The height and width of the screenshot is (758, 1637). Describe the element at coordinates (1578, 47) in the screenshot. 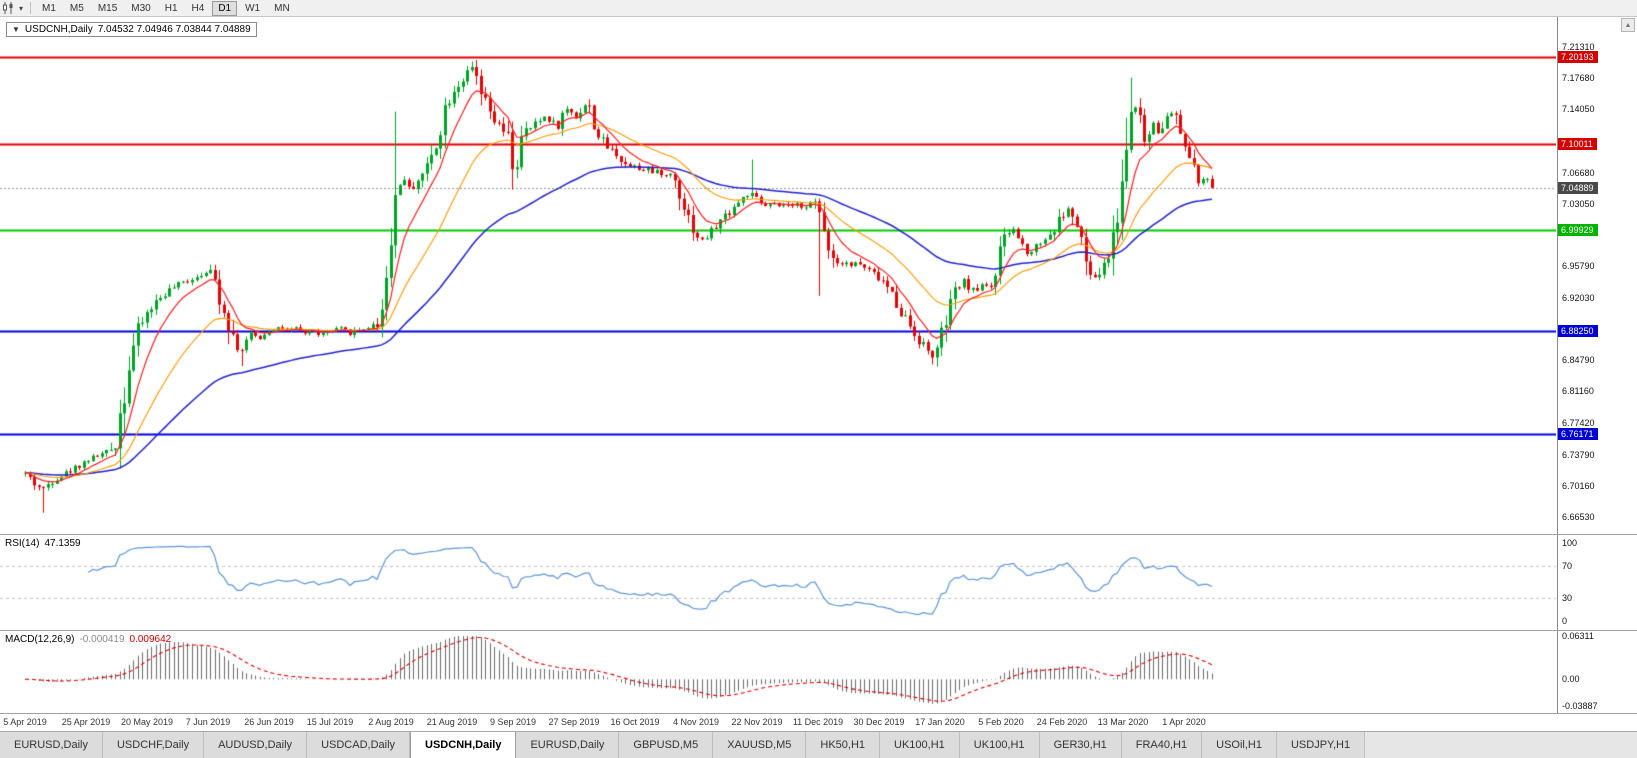

I see `price-tick-label: 7.21310` at that location.